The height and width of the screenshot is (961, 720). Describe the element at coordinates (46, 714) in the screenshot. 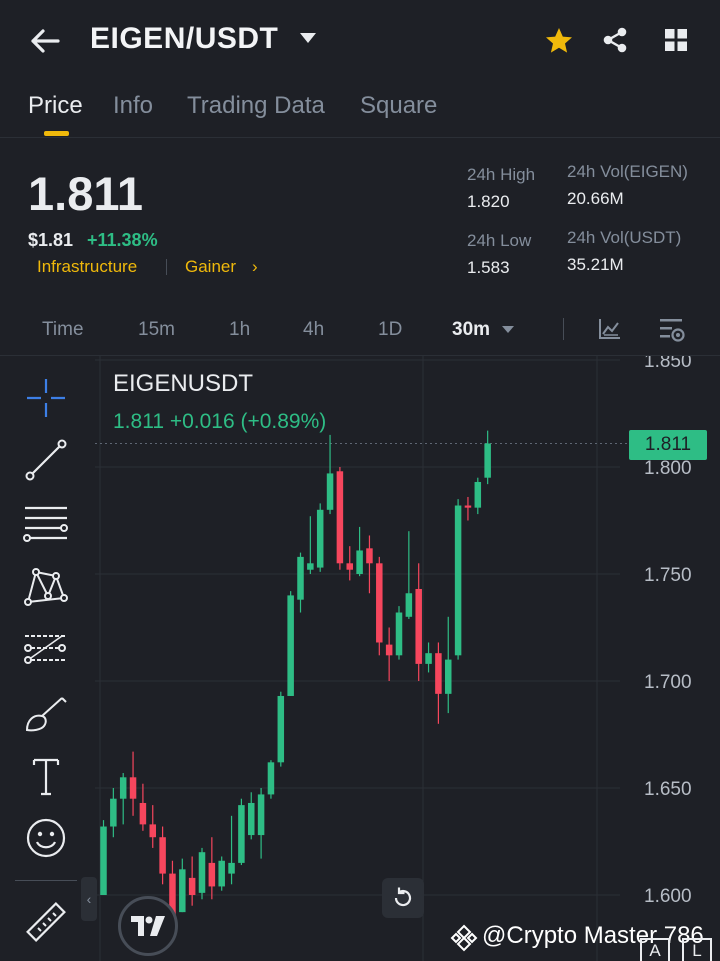

I see `brush-icon` at that location.